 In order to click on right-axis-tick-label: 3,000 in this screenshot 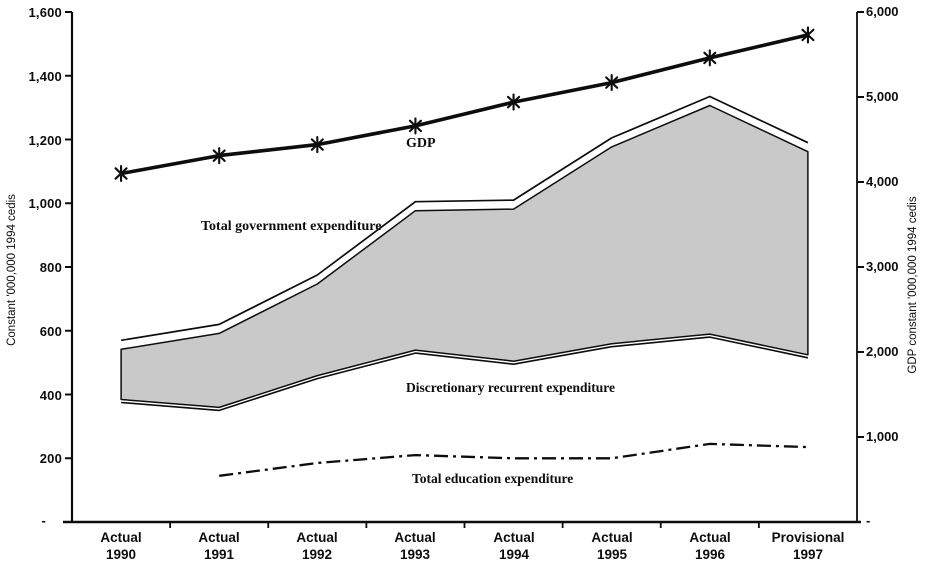, I will do `click(882, 266)`.